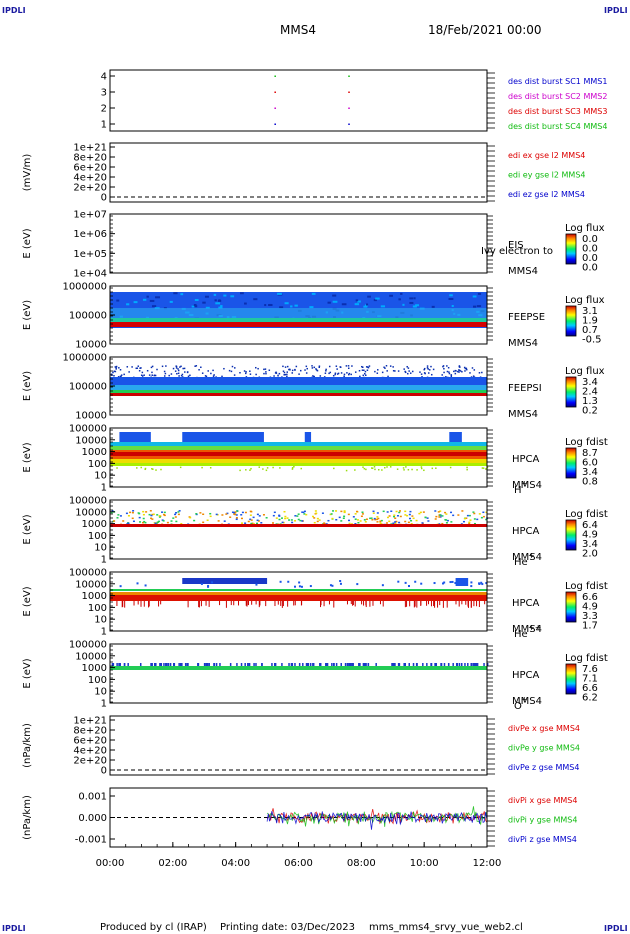  Describe the element at coordinates (590, 525) in the screenshot. I see `colorbar-tick-label: 6.4` at that location.